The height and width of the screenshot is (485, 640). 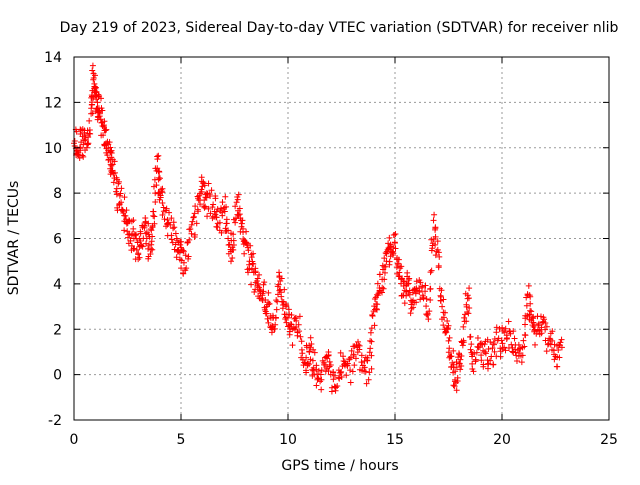 I want to click on x-axis-label: GPS time / hours, so click(x=339, y=466).